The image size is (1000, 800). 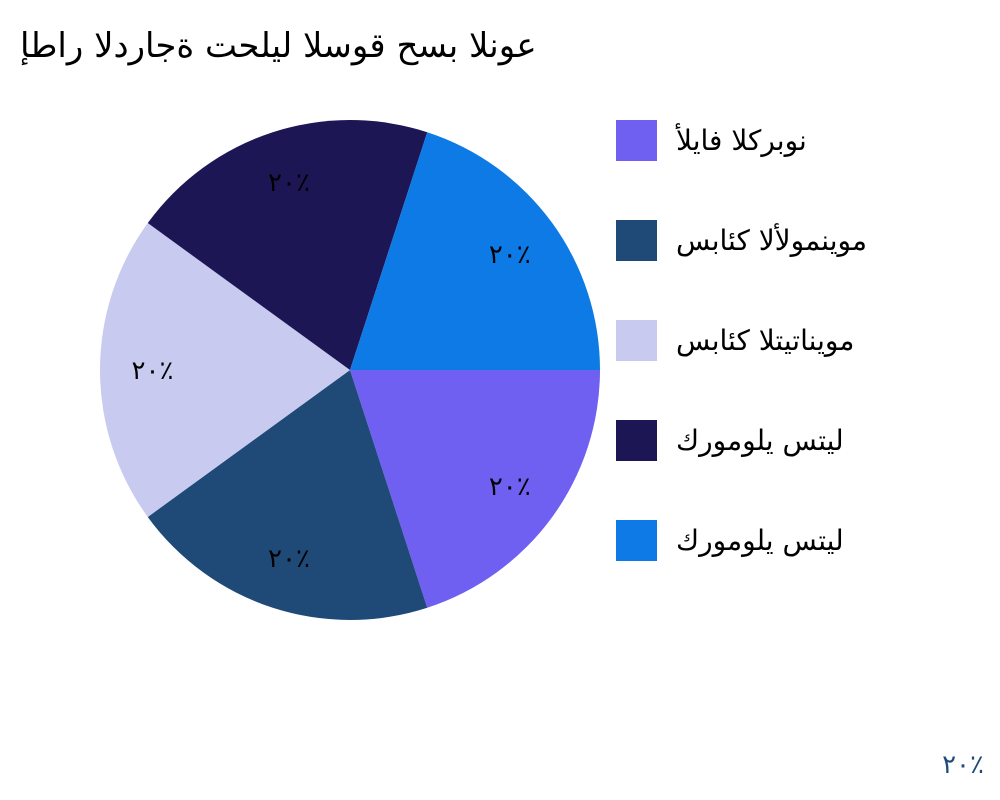 I want to click on legend-item: سبائك التيتانيوم, so click(x=735, y=340).